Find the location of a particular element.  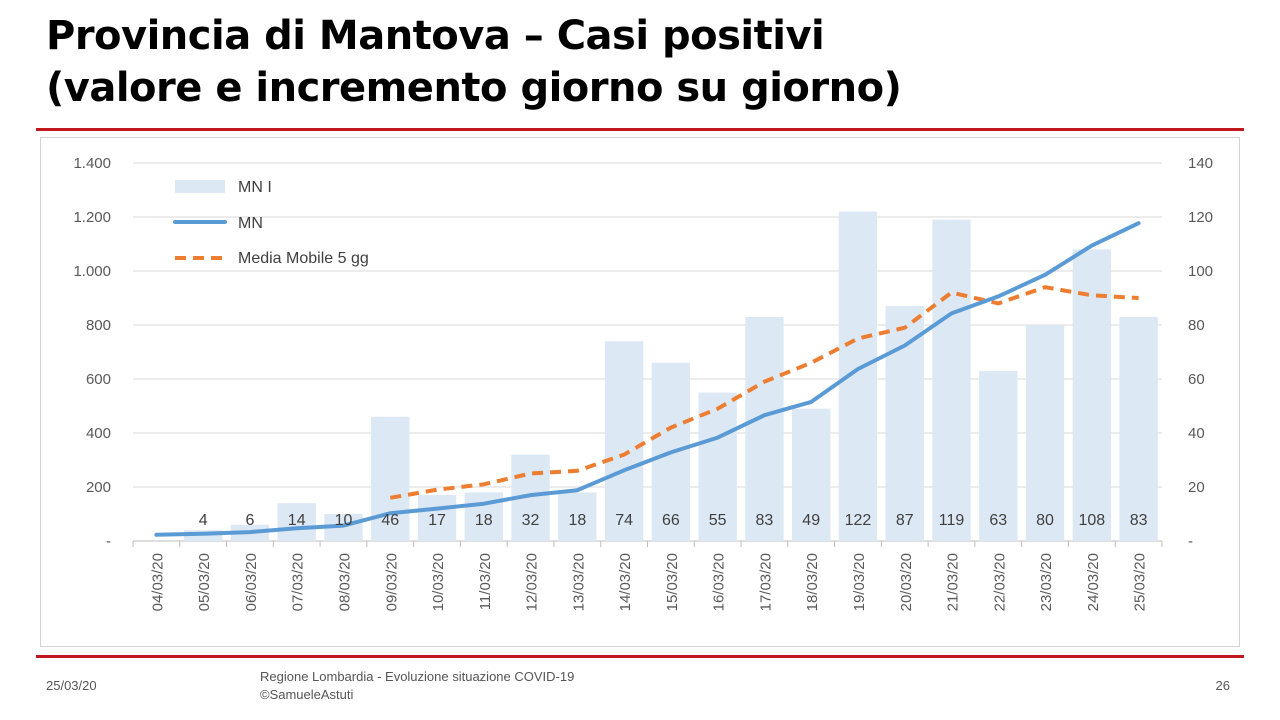

bar-data-label: 119 is located at coordinates (952, 520).